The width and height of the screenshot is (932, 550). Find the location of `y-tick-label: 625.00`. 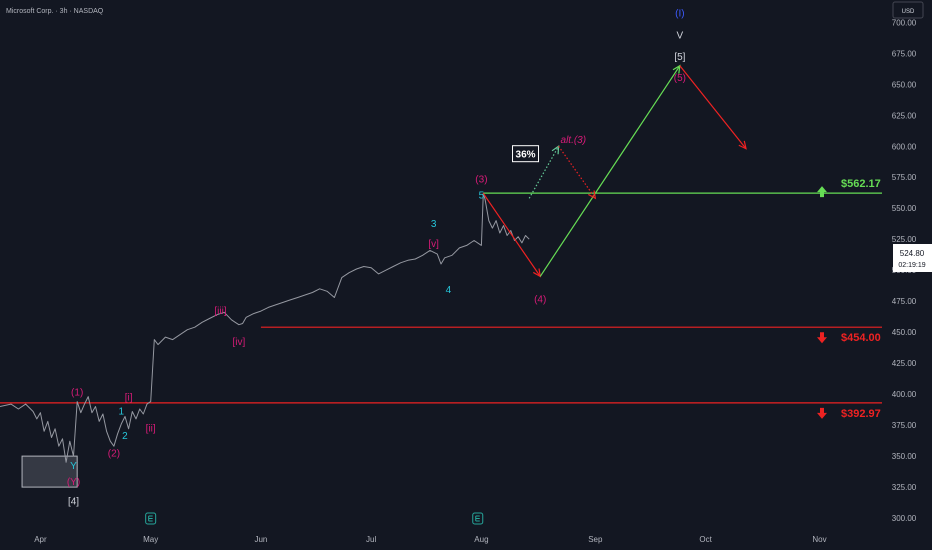

y-tick-label: 625.00 is located at coordinates (904, 115).